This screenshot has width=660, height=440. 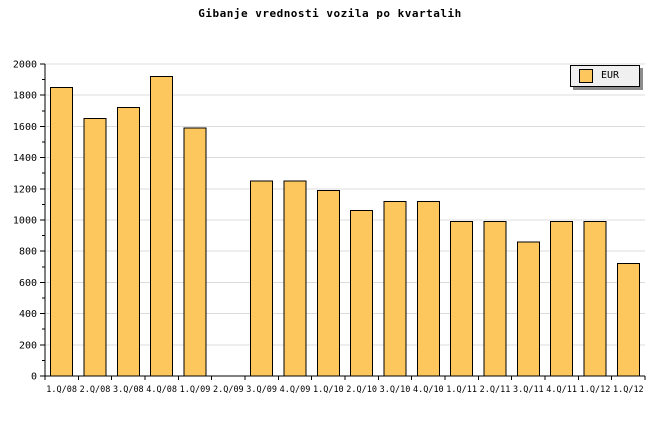 What do you see at coordinates (295, 278) in the screenshot?
I see `bar-4.Q/09` at bounding box center [295, 278].